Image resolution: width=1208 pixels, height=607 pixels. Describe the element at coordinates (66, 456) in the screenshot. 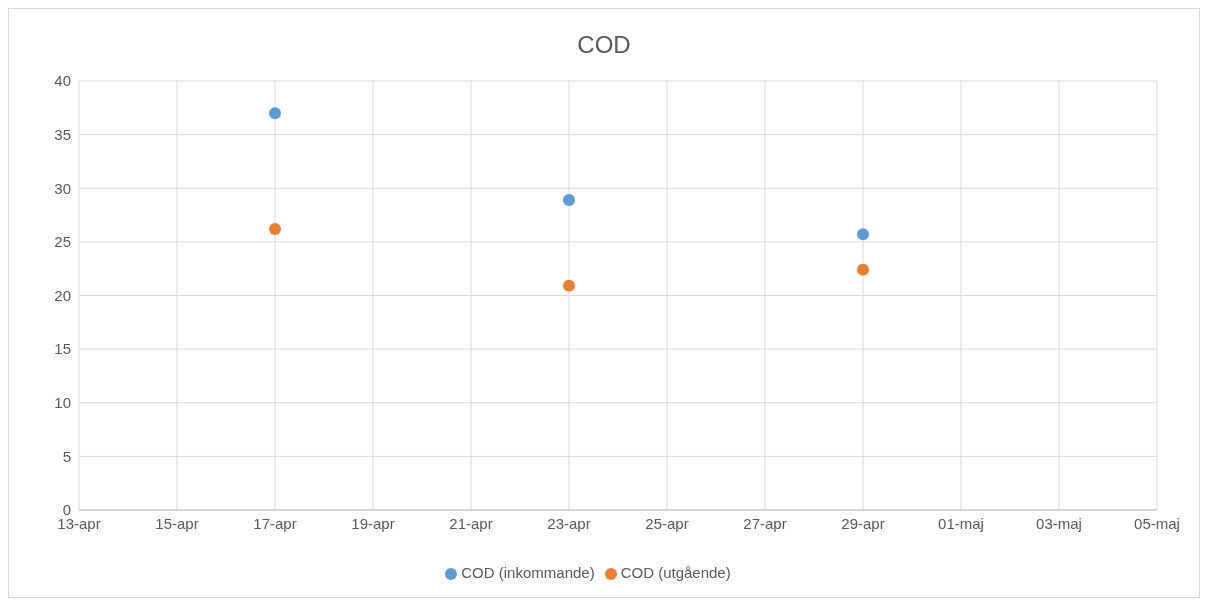

I see `y-tick-label: 5` at that location.